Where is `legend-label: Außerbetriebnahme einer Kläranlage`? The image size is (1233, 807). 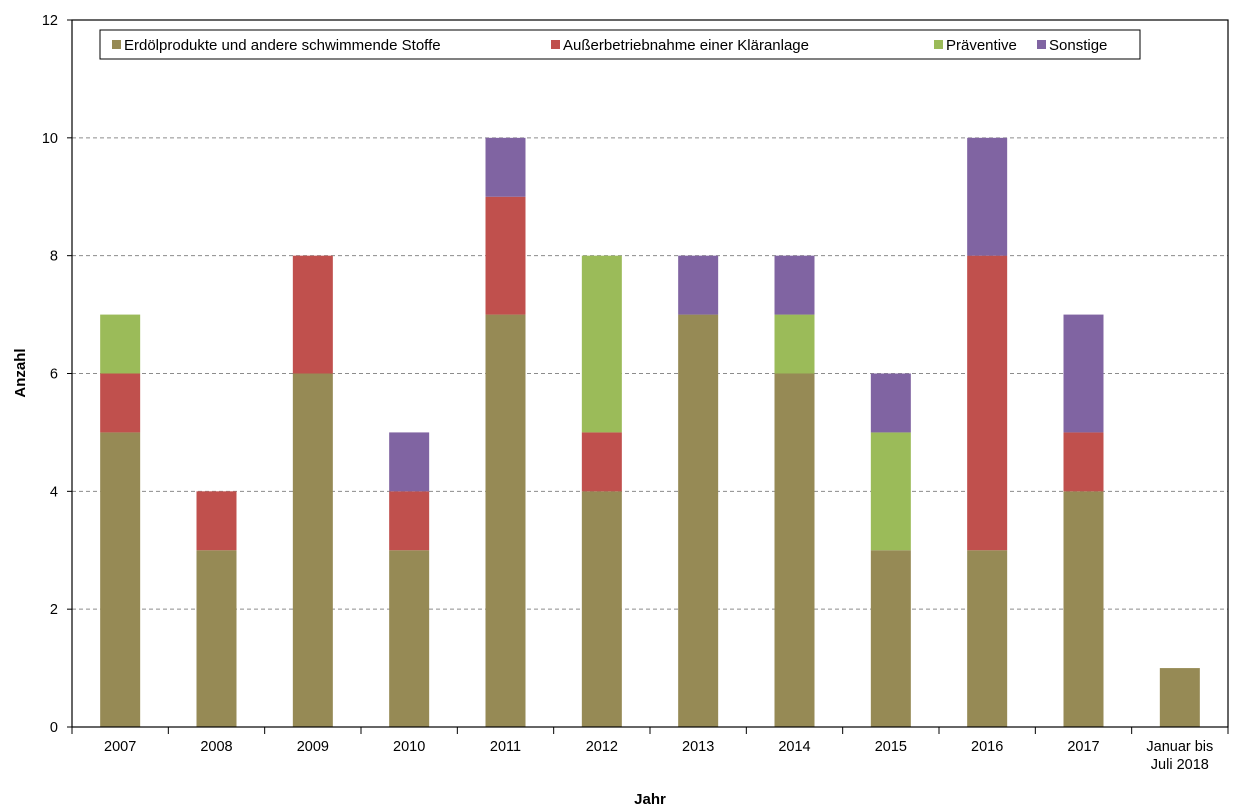 legend-label: Außerbetriebnahme einer Kläranlage is located at coordinates (686, 45).